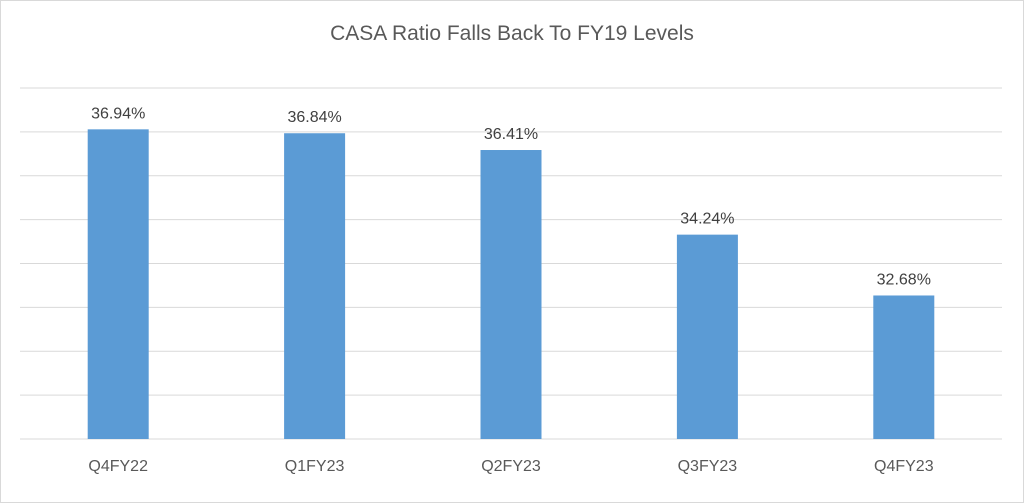 The height and width of the screenshot is (503, 1024). I want to click on data-label-q4fy23: 32.68%, so click(904, 279).